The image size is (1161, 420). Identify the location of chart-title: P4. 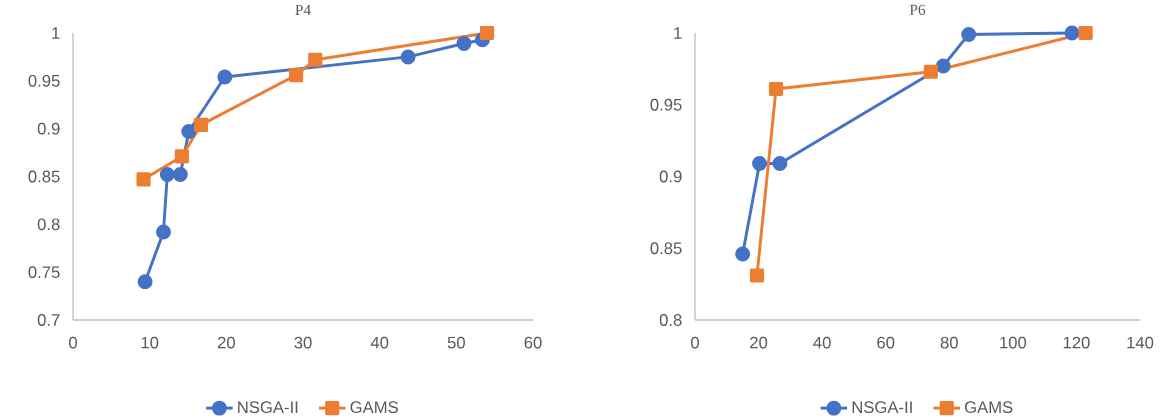
(303, 9).